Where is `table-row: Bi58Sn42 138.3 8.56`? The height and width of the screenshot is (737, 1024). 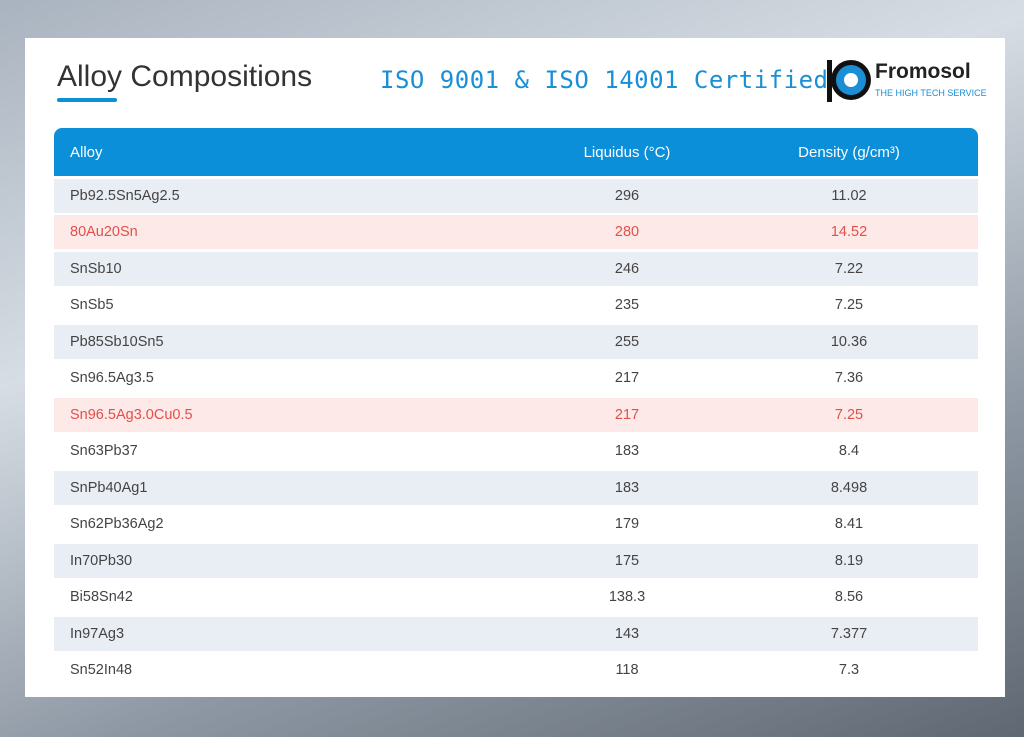 table-row: Bi58Sn42 138.3 8.56 is located at coordinates (516, 597).